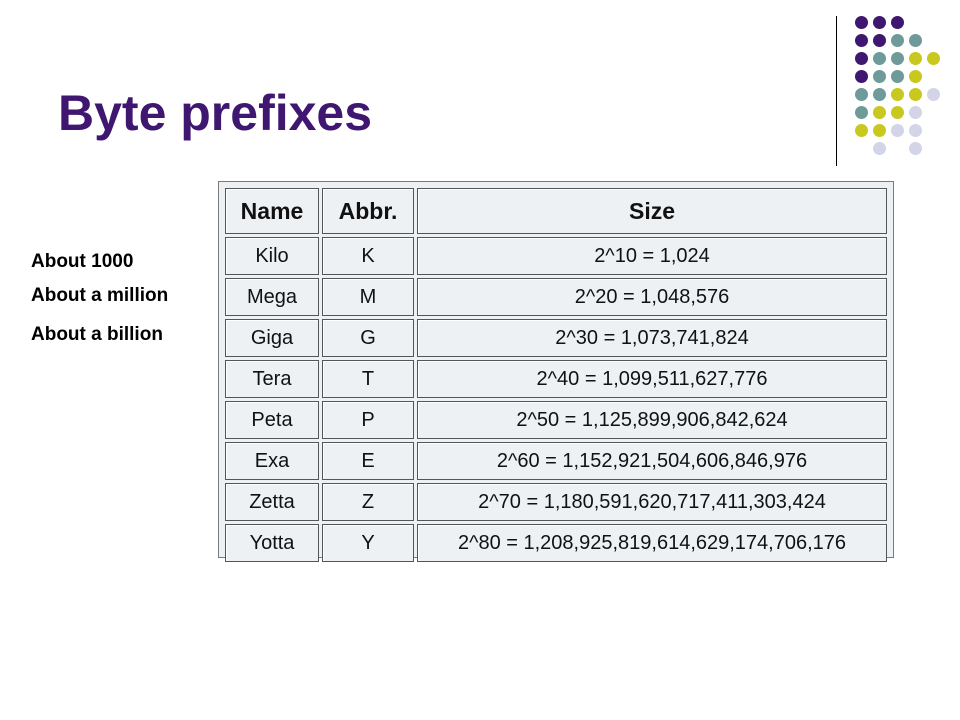  What do you see at coordinates (652, 338) in the screenshot?
I see `cell-size: 2^30 = 1,073,741,824` at bounding box center [652, 338].